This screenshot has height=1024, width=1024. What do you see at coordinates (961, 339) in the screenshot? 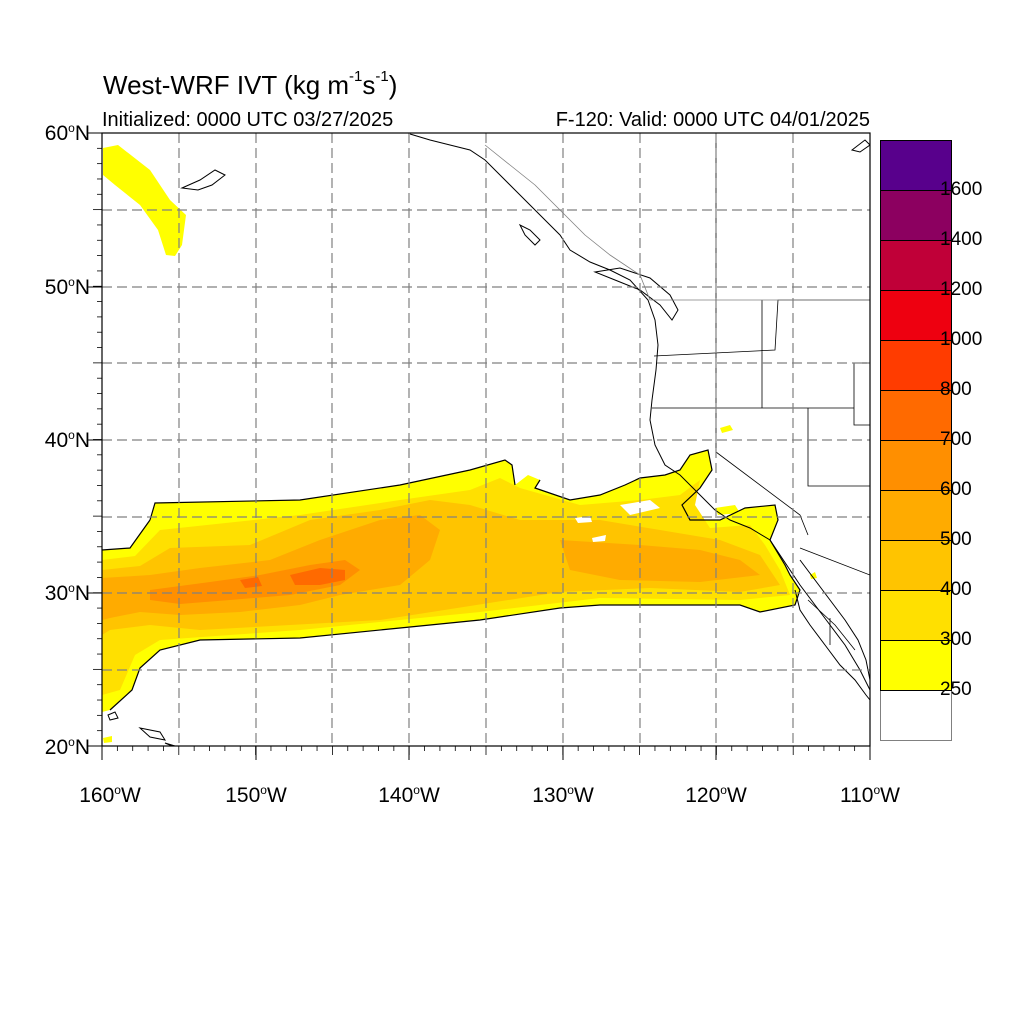
I see `colorbar-label: 1000` at bounding box center [961, 339].